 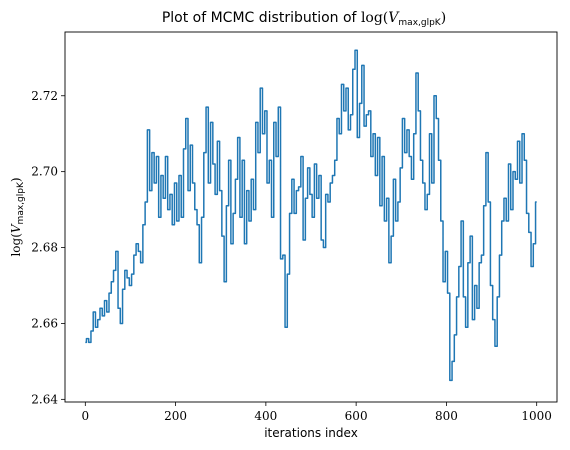 I want to click on y-axis-title-math-close: ), so click(x=16, y=179).